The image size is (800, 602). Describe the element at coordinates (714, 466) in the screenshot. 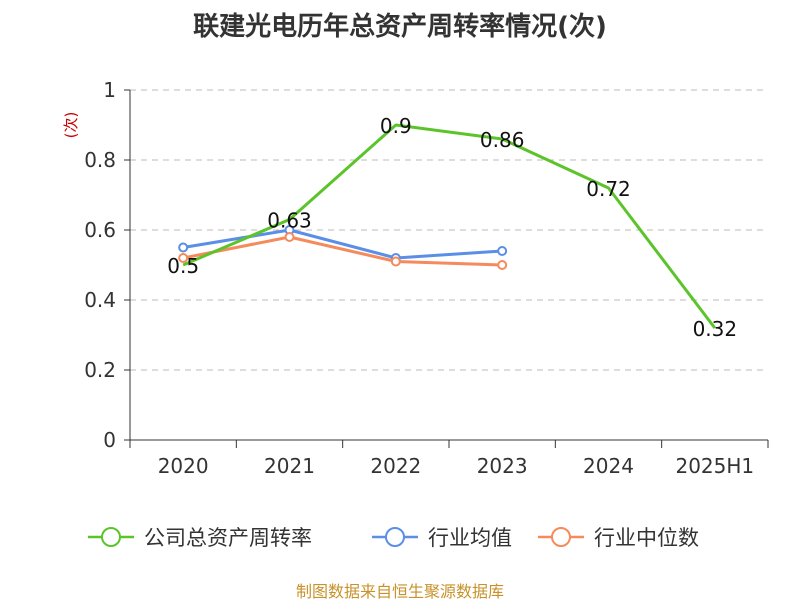

I see `x-tick-label: 2025H1` at that location.